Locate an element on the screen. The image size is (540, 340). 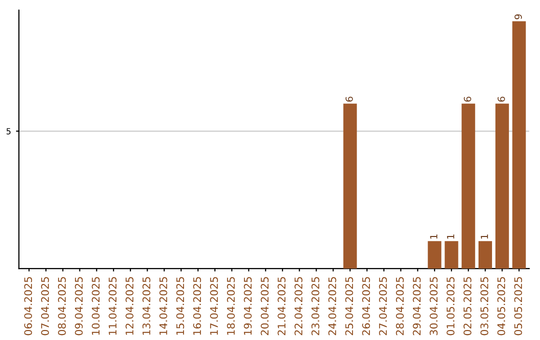
x-tick-label: 12.04.2025 is located at coordinates (130, 306).